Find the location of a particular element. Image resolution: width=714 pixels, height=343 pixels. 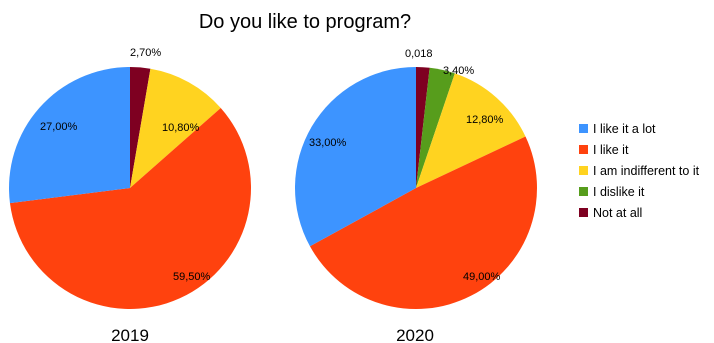

legend-label-dislike: I dislike it is located at coordinates (619, 192).